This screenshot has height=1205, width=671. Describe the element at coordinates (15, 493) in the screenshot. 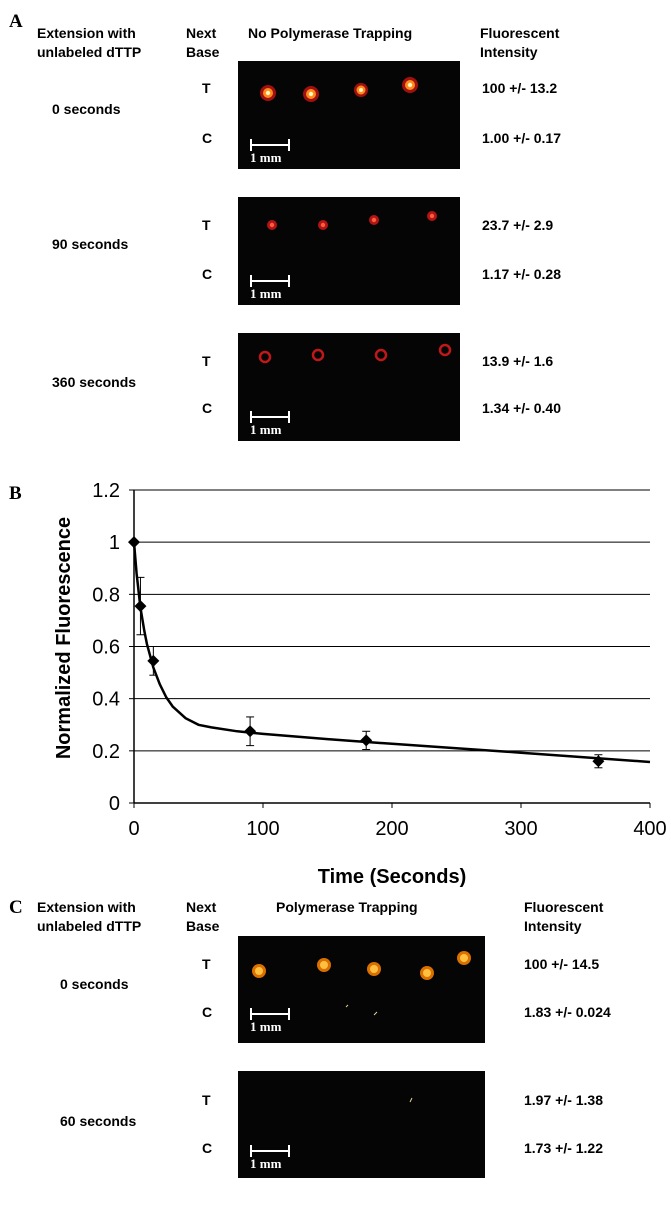

I see `panel-b-letter: B` at that location.